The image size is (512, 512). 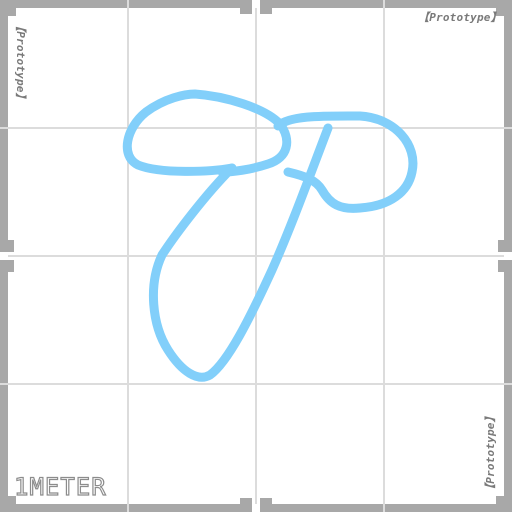 What do you see at coordinates (60, 487) in the screenshot?
I see `scale-label: 1METER` at bounding box center [60, 487].